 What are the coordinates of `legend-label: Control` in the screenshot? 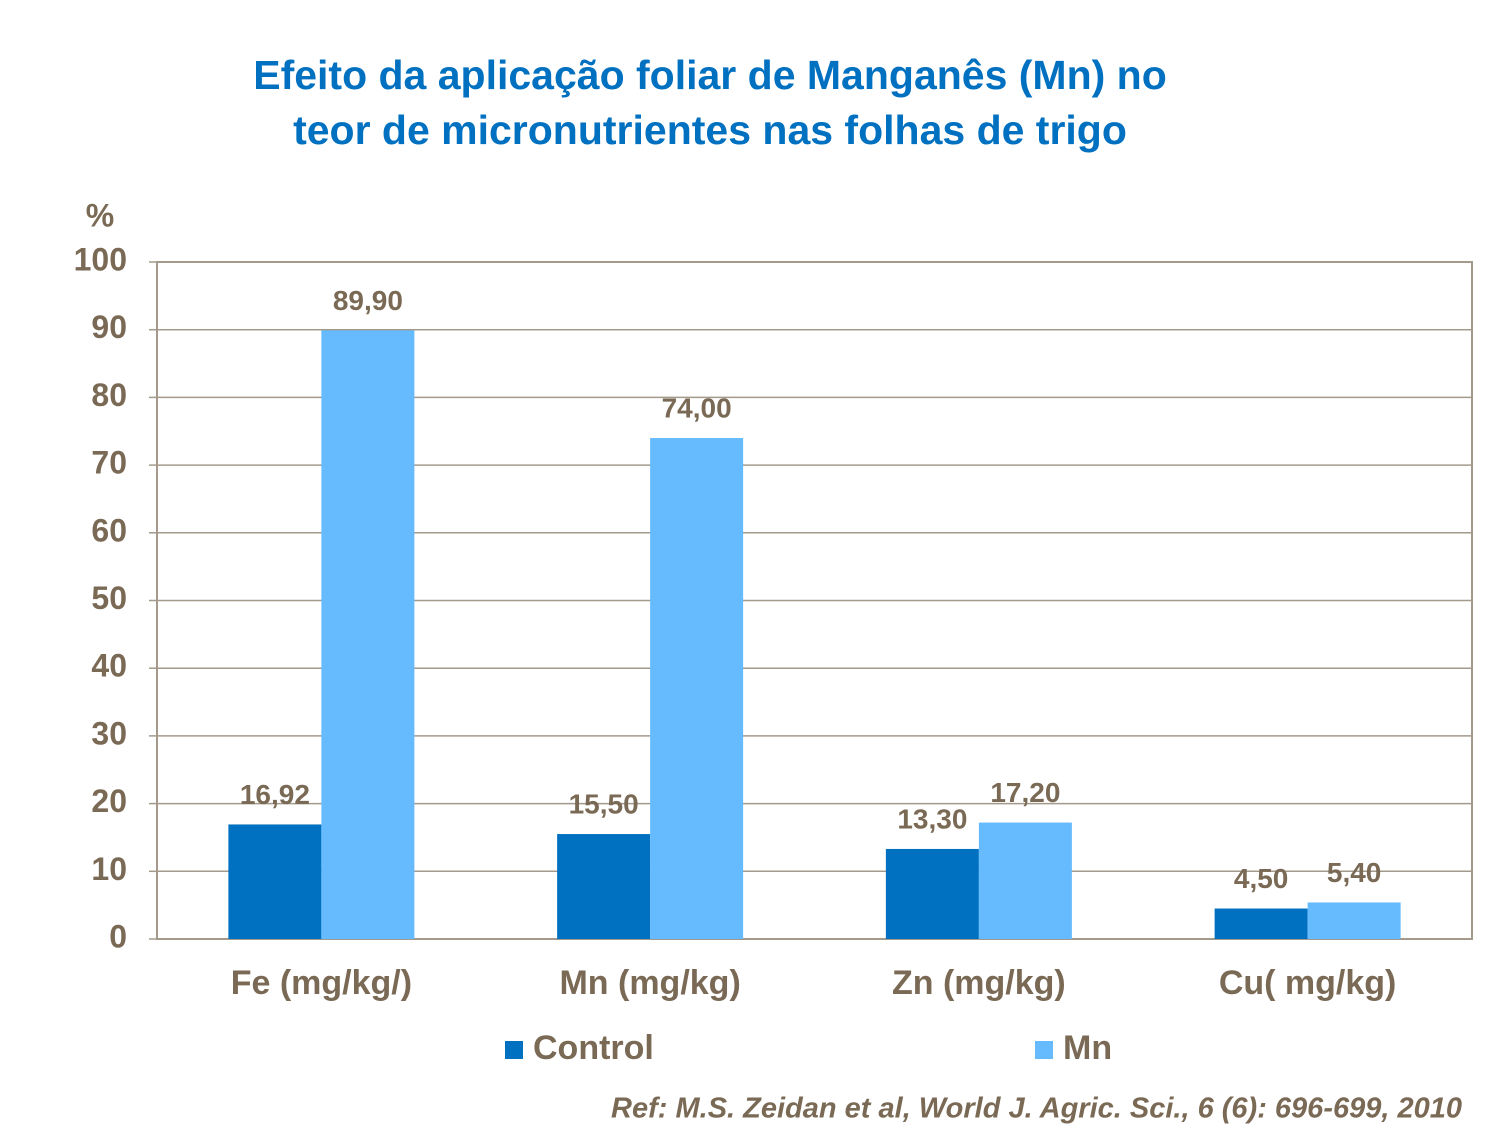 It's located at (593, 1048).